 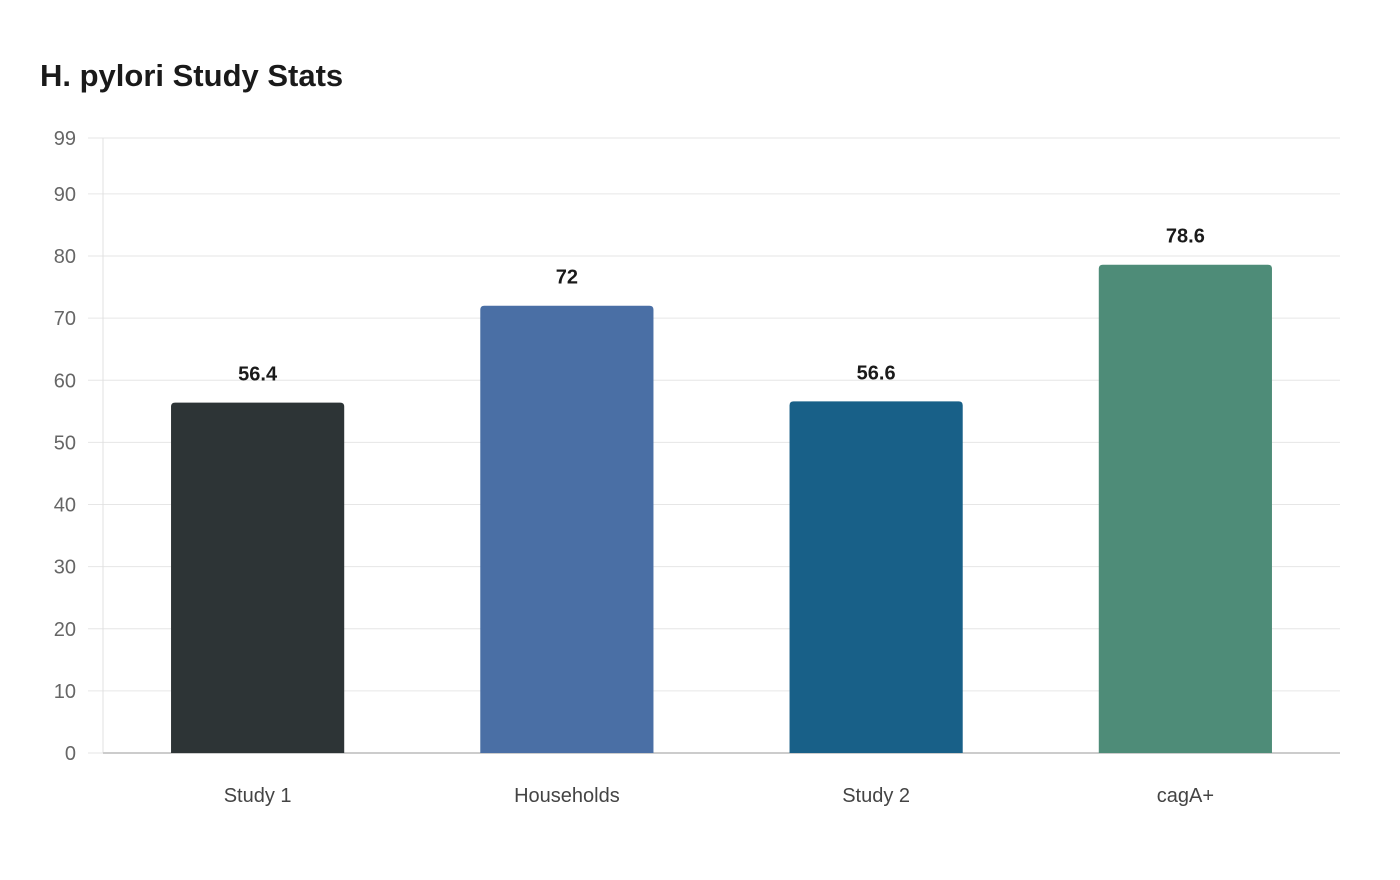 What do you see at coordinates (65, 257) in the screenshot?
I see `y-tick-label: 80` at bounding box center [65, 257].